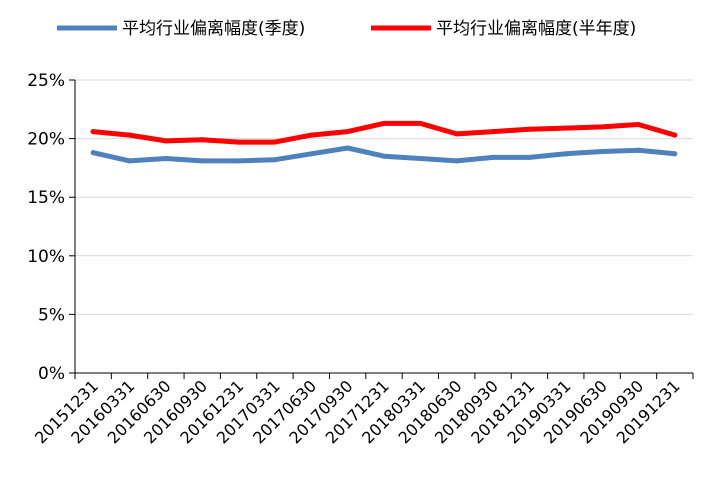  I want to click on y-tick-label: 20%, so click(46, 140).